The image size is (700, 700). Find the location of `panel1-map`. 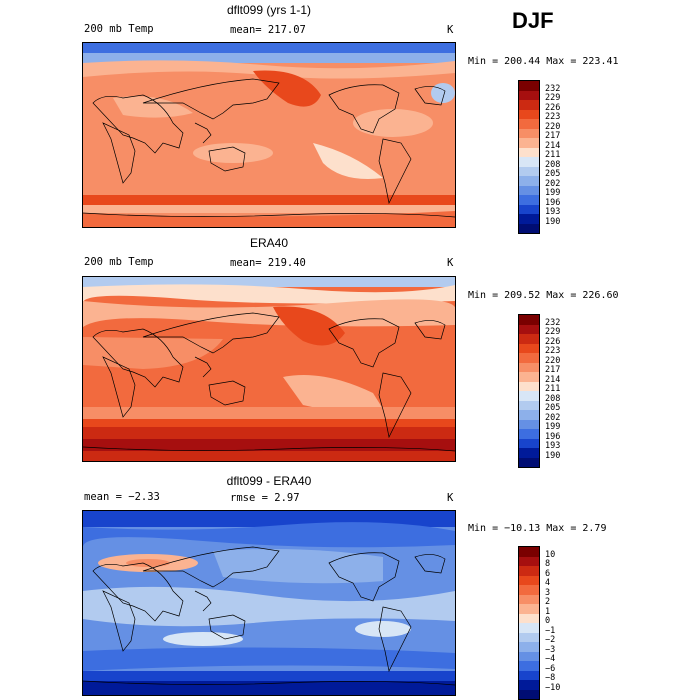

panel1-map is located at coordinates (269, 135).